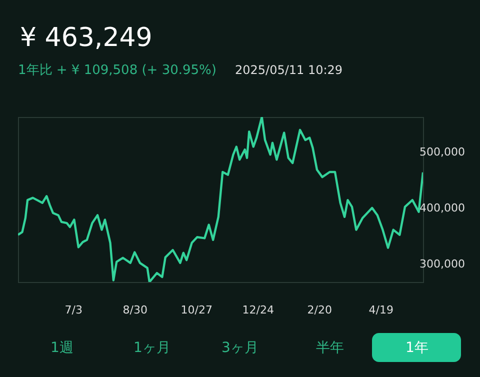 Image resolution: width=480 pixels, height=377 pixels. Describe the element at coordinates (240, 348) in the screenshot. I see `text: 3ヶ月` at that location.